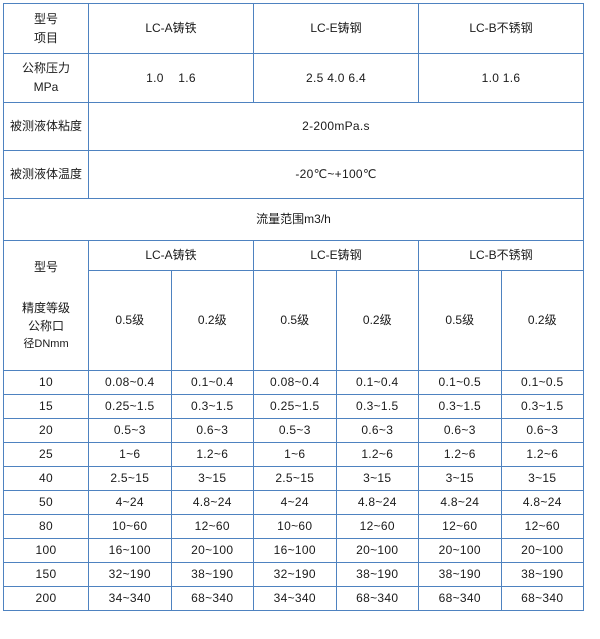 This screenshot has width=600, height=639. Describe the element at coordinates (130, 320) in the screenshot. I see `grade-cell-0: 0.5级` at that location.